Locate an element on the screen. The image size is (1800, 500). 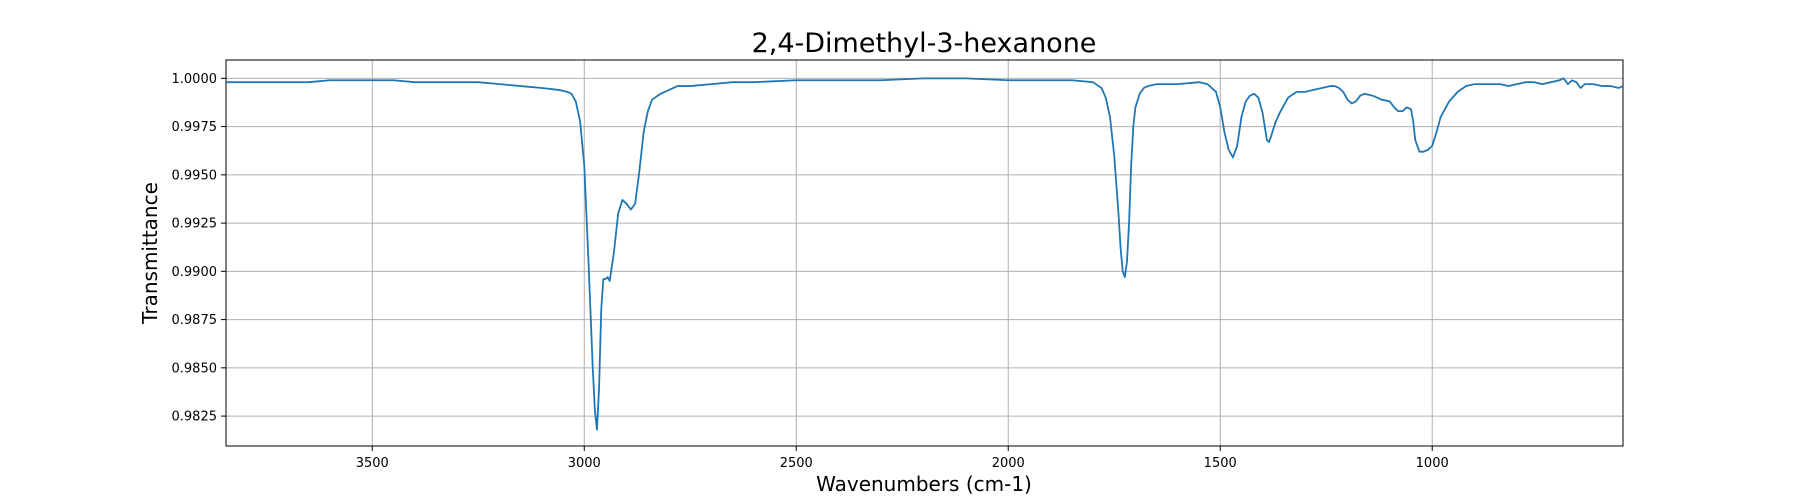
y-tick-label-0.9925: 0.9925 is located at coordinates (195, 224).